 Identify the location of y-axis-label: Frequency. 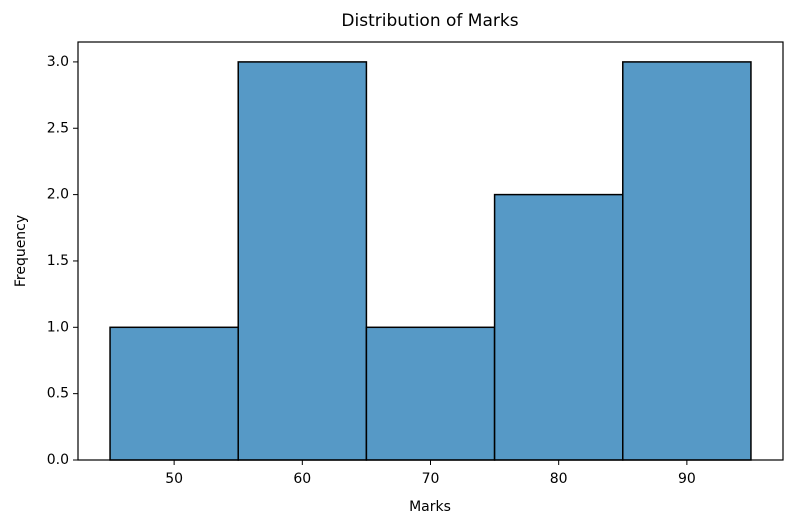
(21, 251).